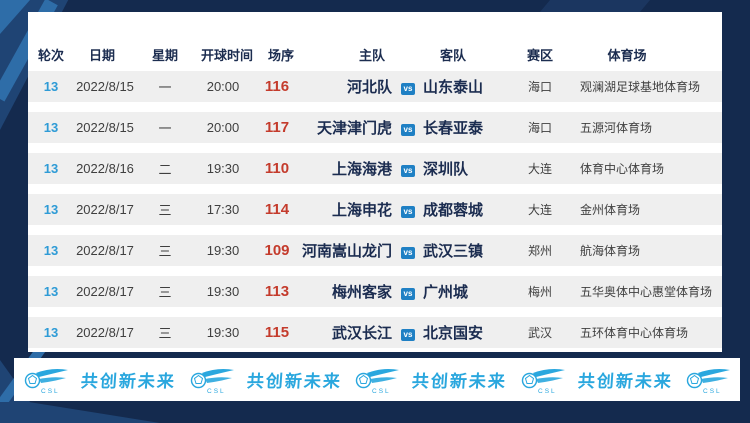  I want to click on zone-cell: 郑州, so click(539, 251).